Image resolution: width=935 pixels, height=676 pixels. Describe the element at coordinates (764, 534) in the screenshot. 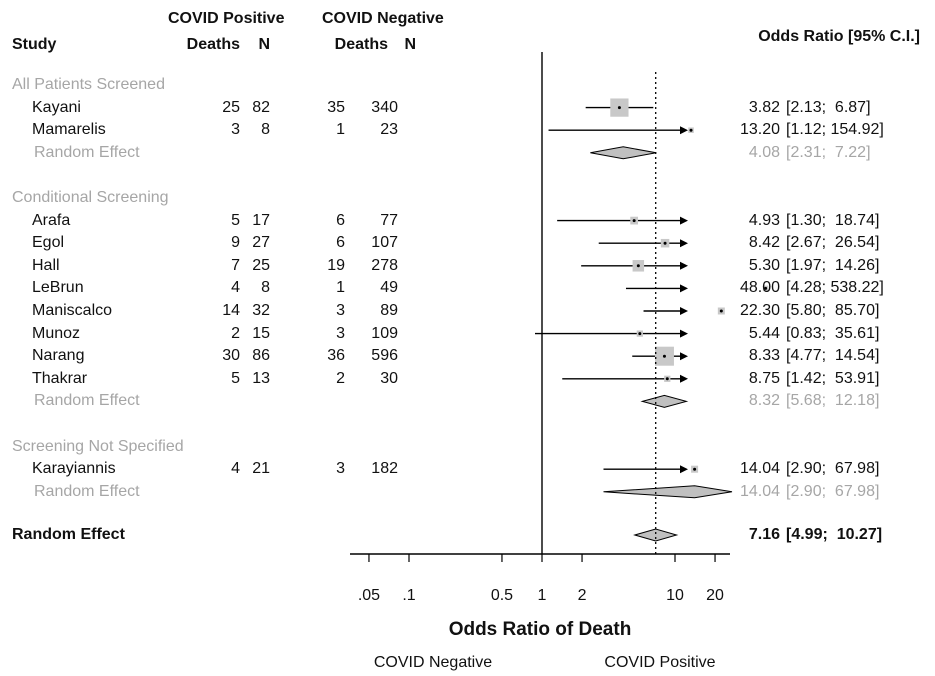

I see `overall-or: 7.16` at that location.